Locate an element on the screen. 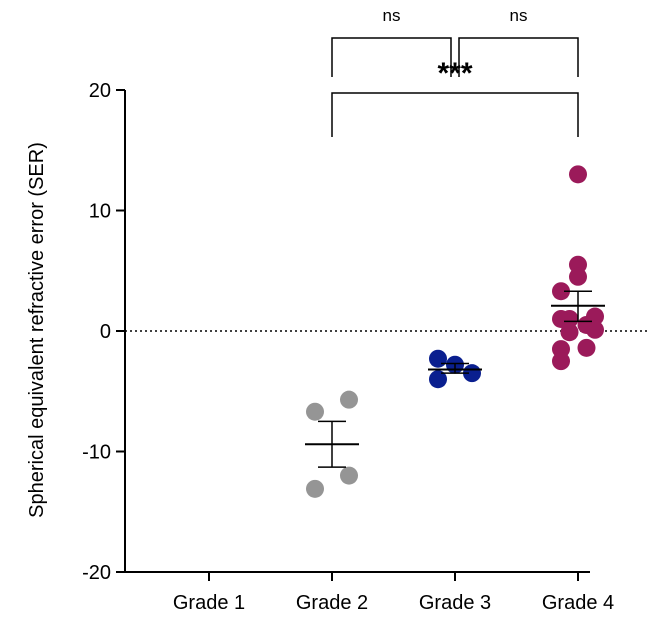 The width and height of the screenshot is (654, 620). significance-brackets: ns ns *** is located at coordinates (455, 71).